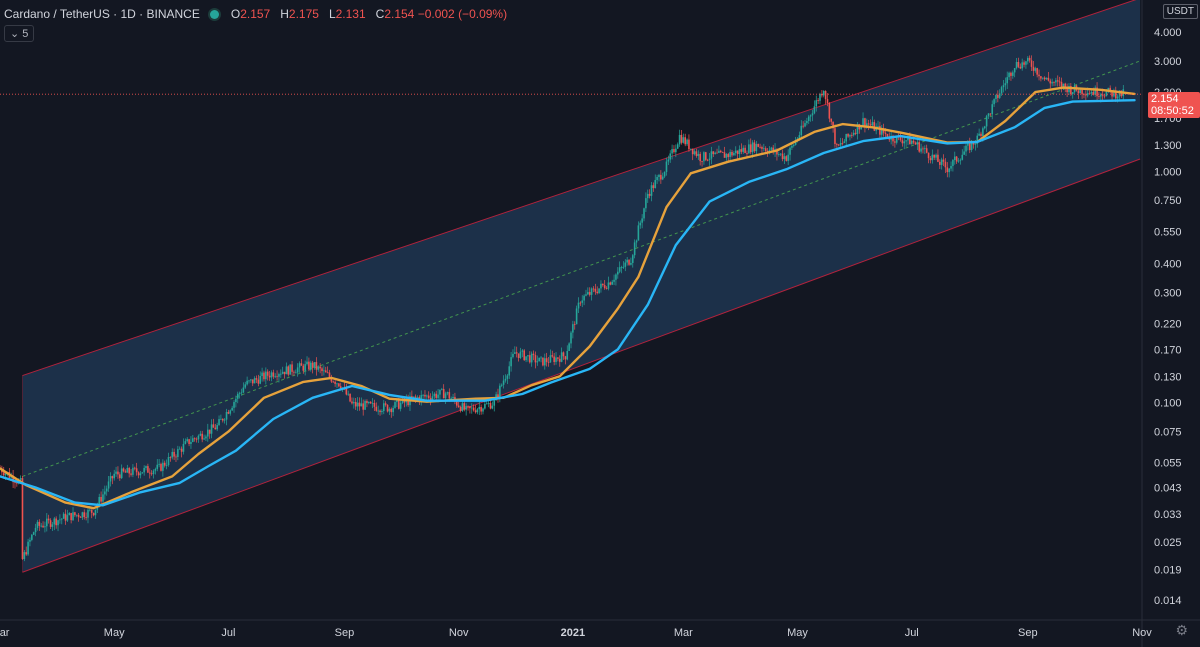 Image resolution: width=1200 pixels, height=647 pixels. Describe the element at coordinates (102, 14) in the screenshot. I see `symbol-title: Cardano / TetherUS · 1D · BINANCE` at that location.